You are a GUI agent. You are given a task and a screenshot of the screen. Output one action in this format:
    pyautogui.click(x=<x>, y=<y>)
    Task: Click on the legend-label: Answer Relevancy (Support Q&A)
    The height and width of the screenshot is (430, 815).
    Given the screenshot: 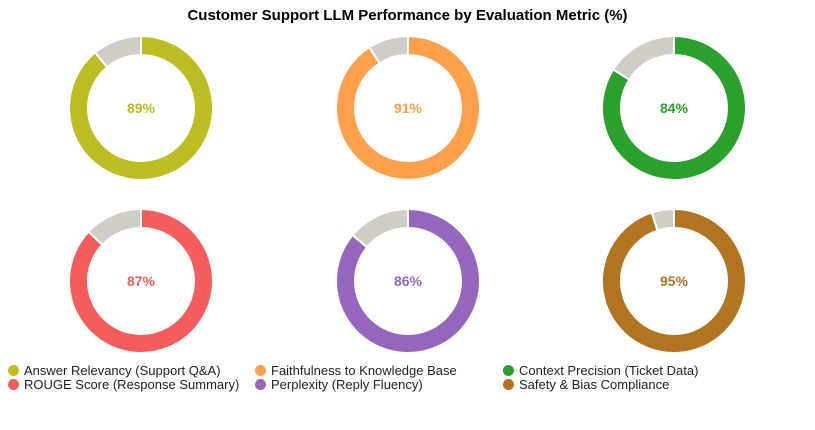 What is the action you would take?
    pyautogui.click(x=122, y=370)
    